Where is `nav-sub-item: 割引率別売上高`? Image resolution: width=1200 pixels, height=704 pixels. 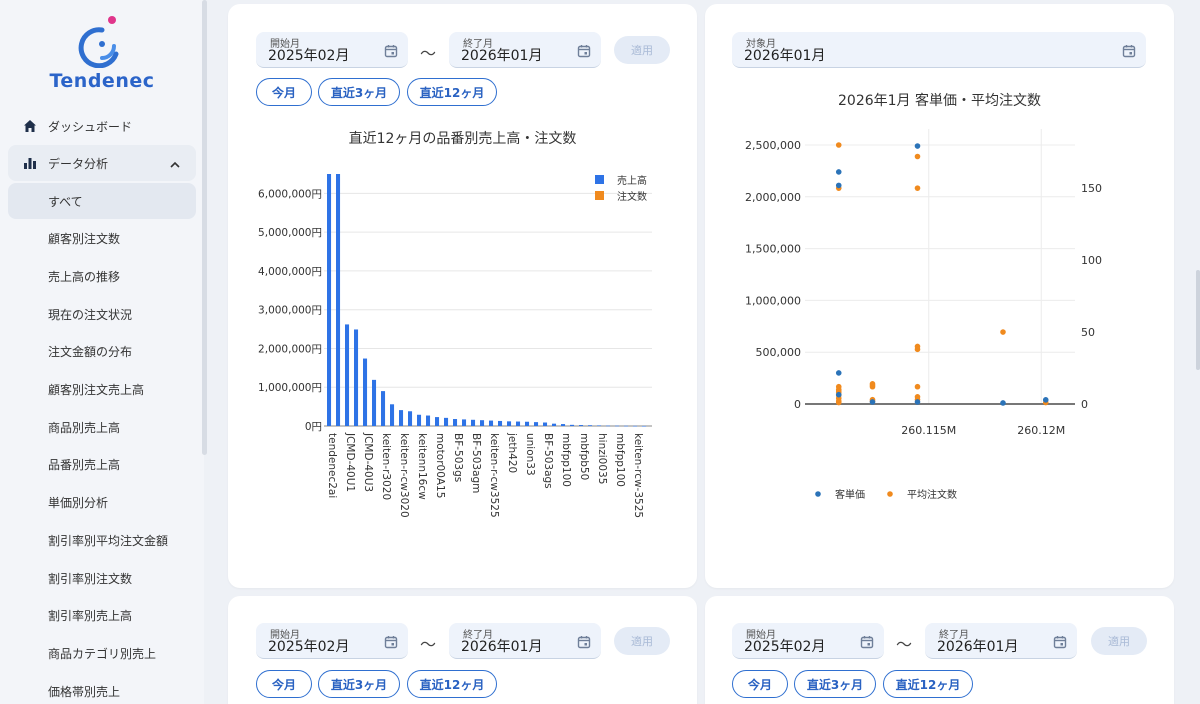 nav-sub-item: 割引率別売上高 is located at coordinates (102, 616).